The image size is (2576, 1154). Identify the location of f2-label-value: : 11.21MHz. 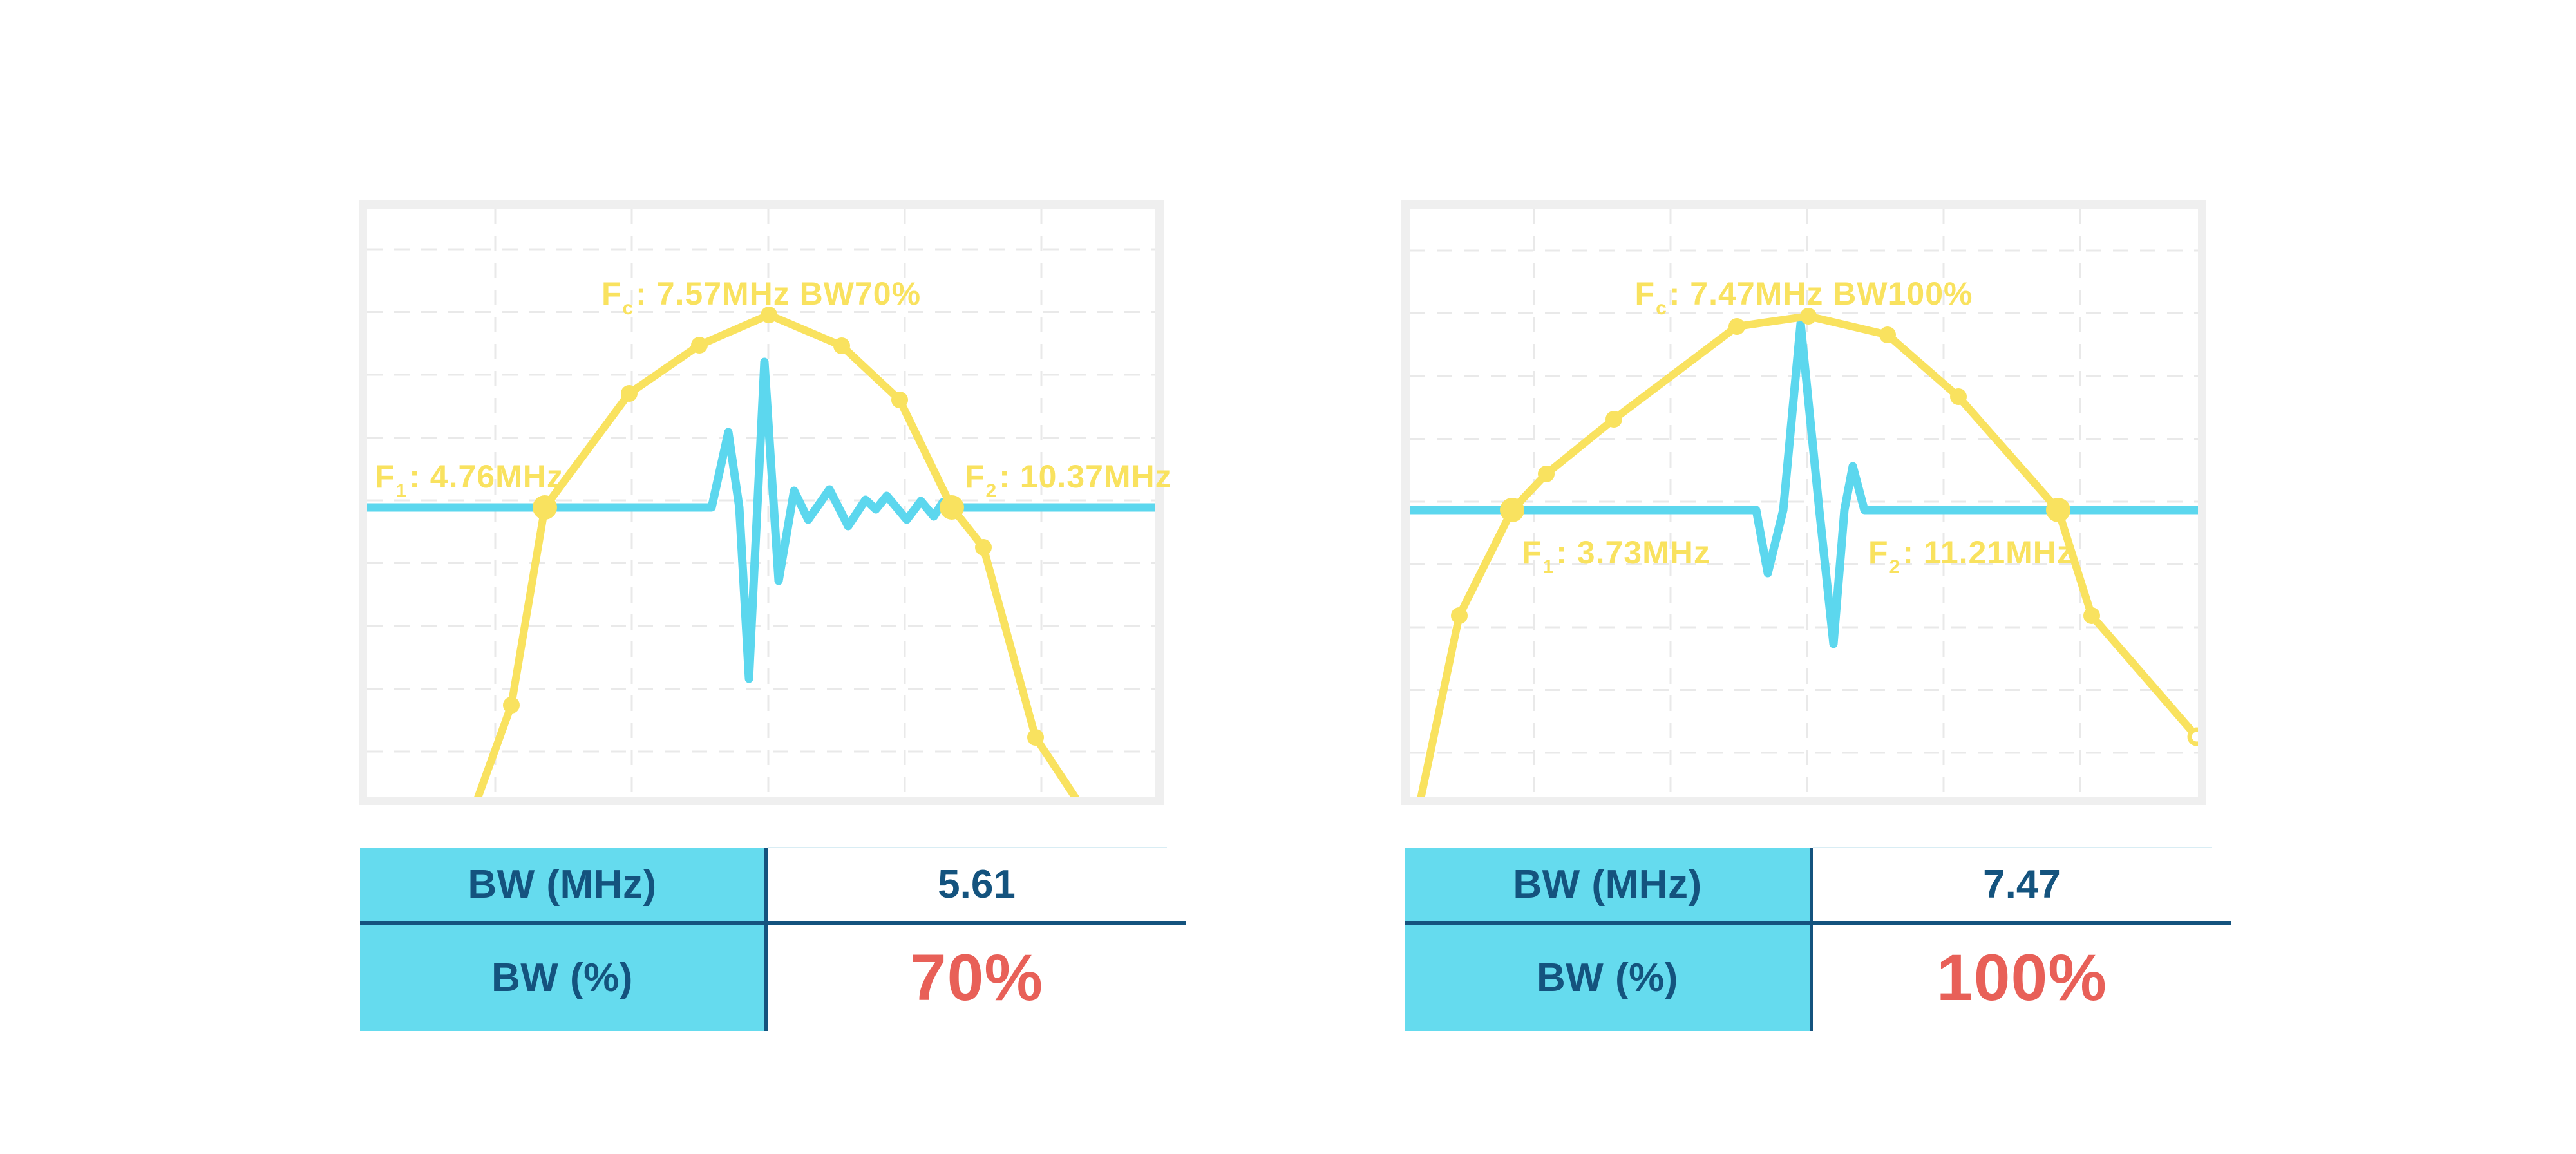
(1988, 552).